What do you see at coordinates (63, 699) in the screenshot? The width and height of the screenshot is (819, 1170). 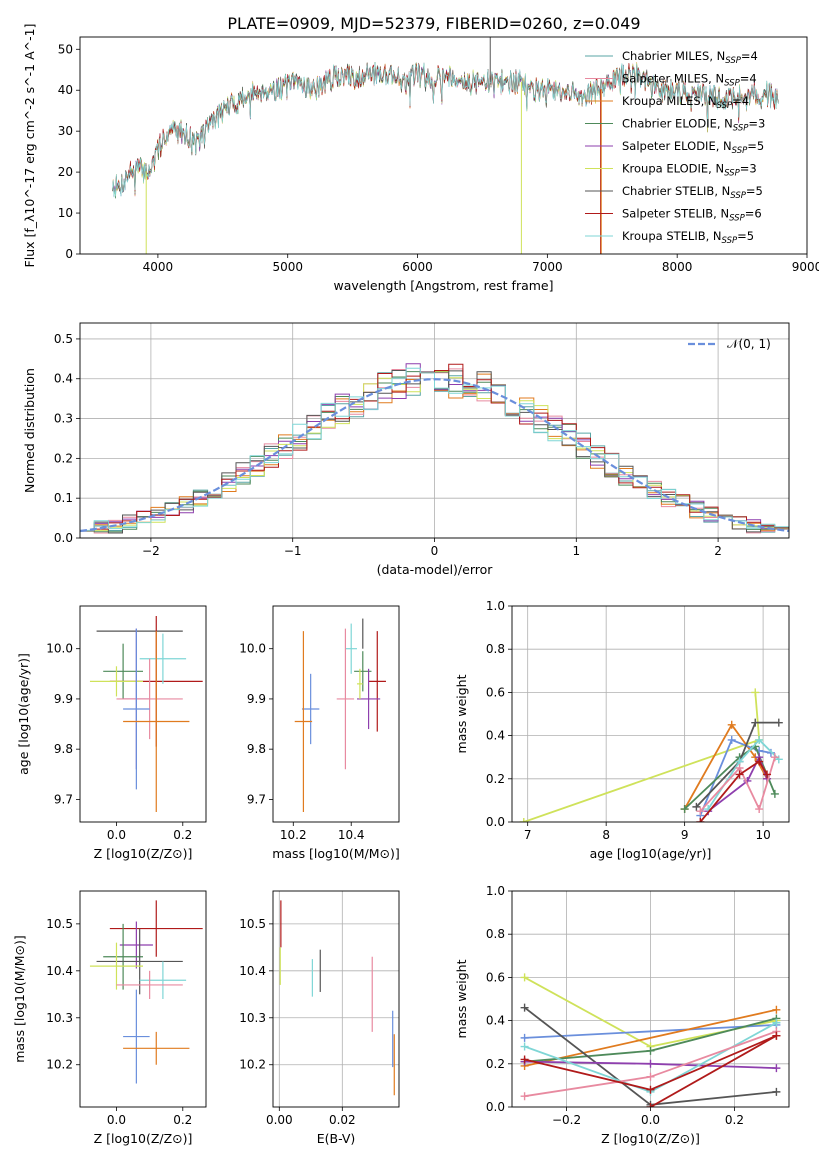 I see `y-tick-label: 9.9` at bounding box center [63, 699].